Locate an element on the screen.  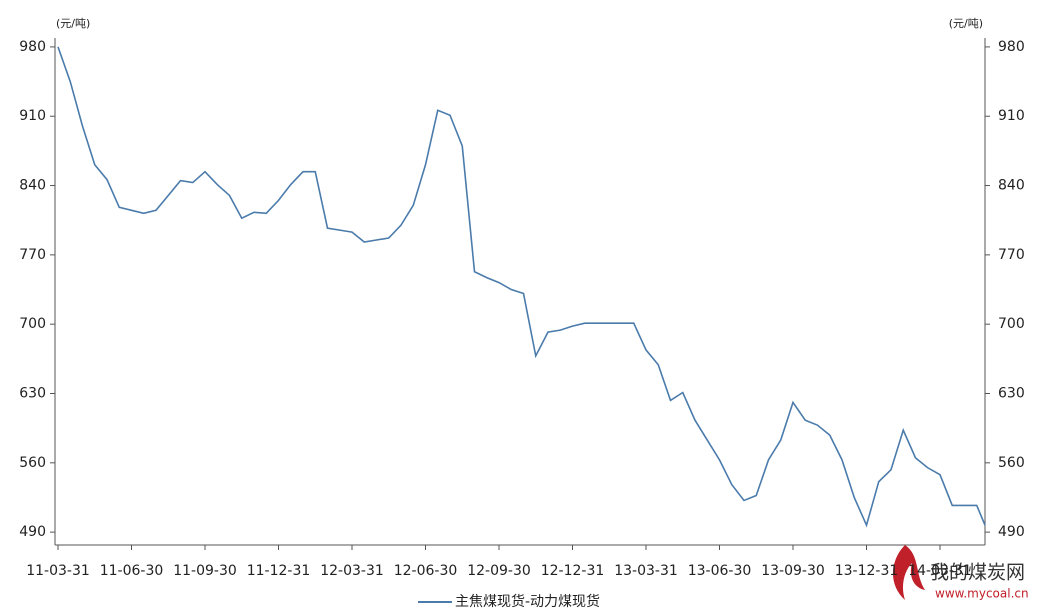
y2-tick-label: 840 is located at coordinates (1011, 186).